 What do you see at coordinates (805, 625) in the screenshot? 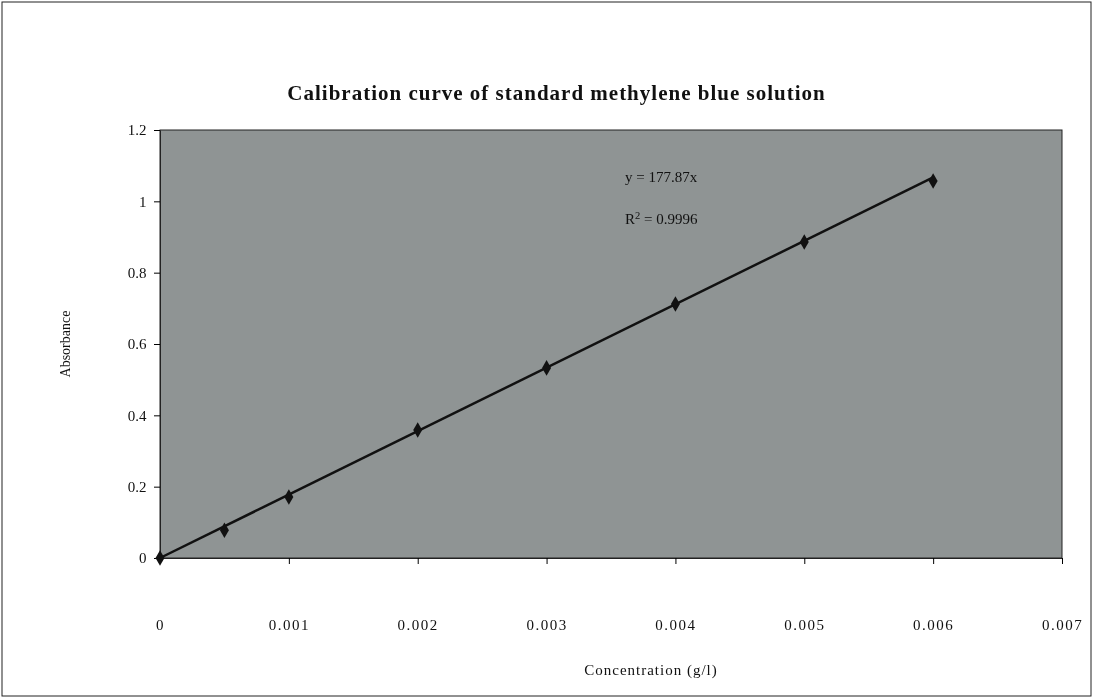
I see `x-tick-label: 0.005` at bounding box center [805, 625].